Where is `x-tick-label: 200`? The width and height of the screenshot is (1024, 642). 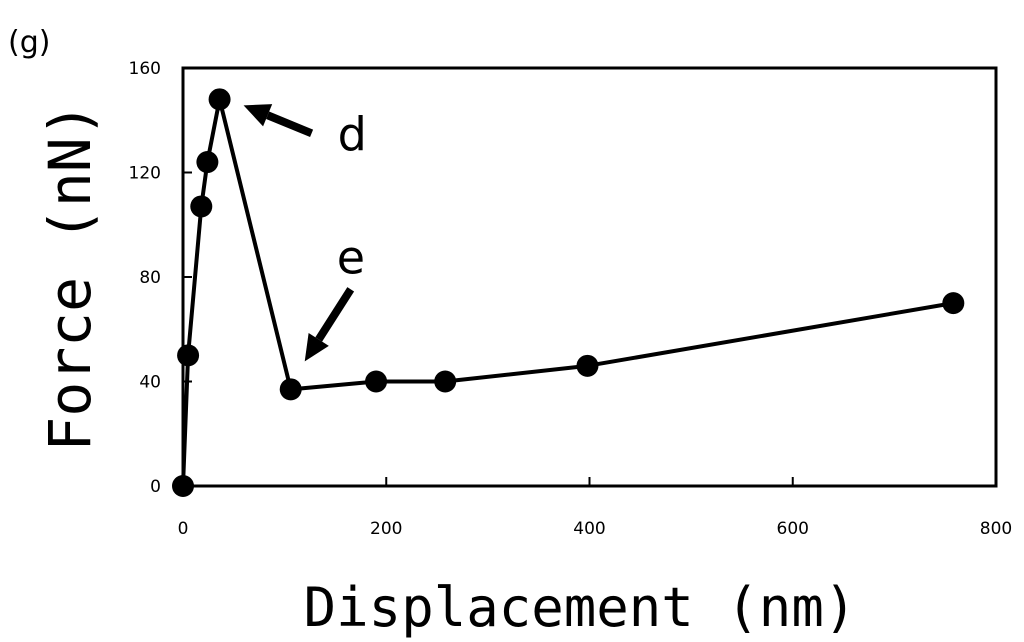
x-tick-label: 200 is located at coordinates (386, 529).